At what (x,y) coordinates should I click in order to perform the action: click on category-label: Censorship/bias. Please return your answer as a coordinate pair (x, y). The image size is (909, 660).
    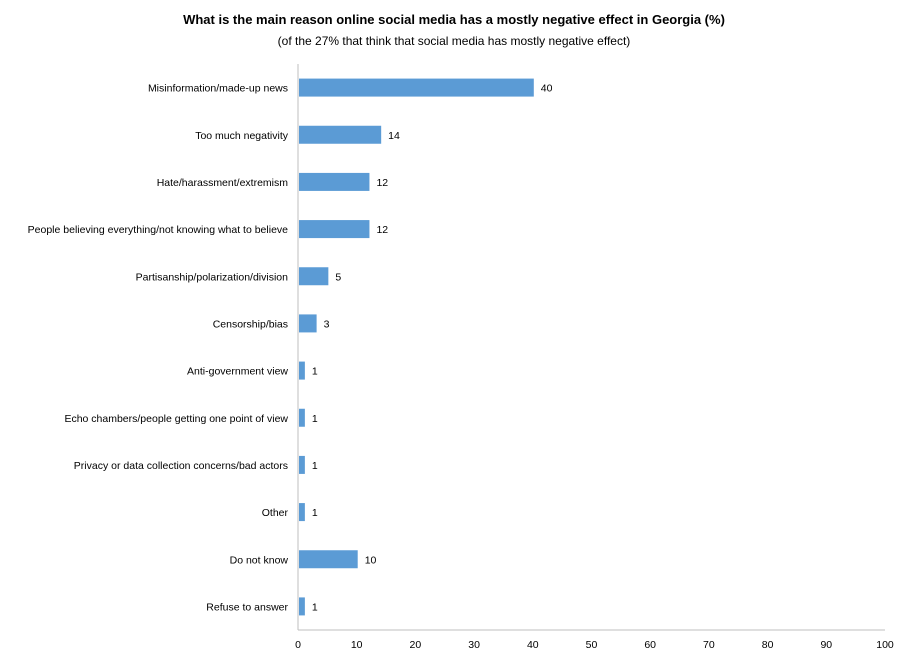
    Looking at the image, I should click on (250, 324).